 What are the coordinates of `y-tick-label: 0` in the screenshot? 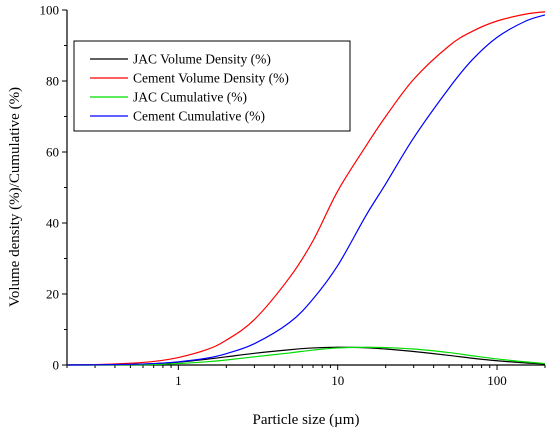 It's located at (56, 365).